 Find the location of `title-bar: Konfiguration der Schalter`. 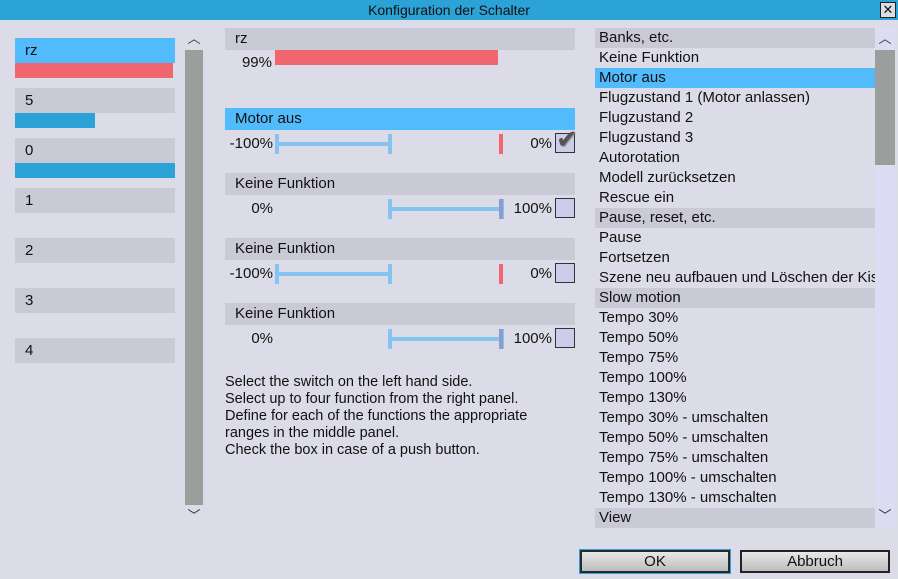

title-bar: Konfiguration der Schalter is located at coordinates (449, 10).